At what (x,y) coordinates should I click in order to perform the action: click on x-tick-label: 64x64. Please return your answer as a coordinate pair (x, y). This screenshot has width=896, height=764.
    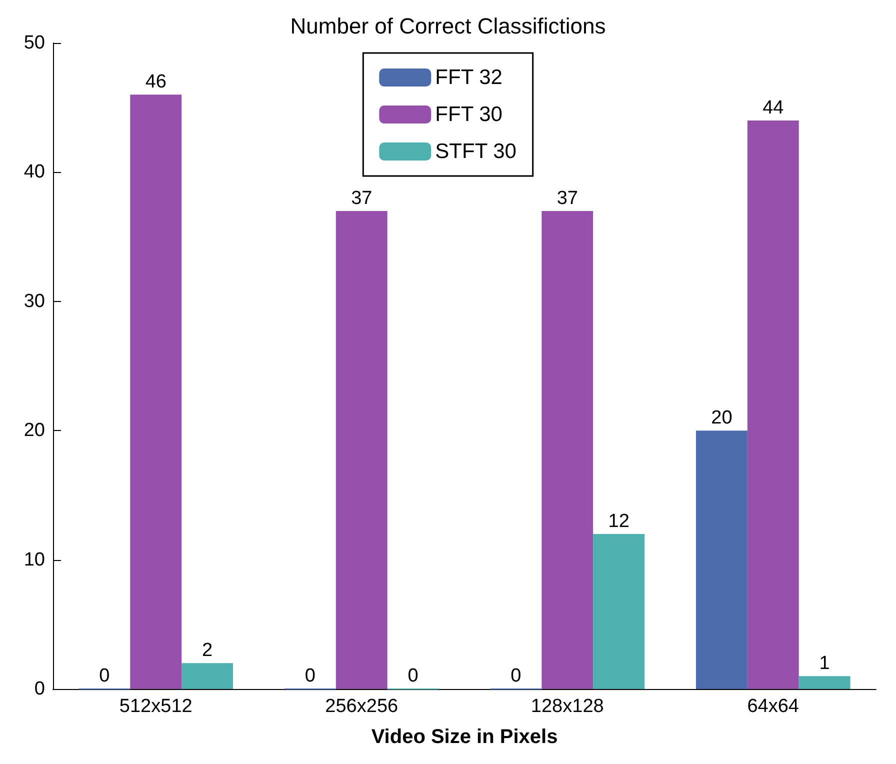
    Looking at the image, I should click on (773, 706).